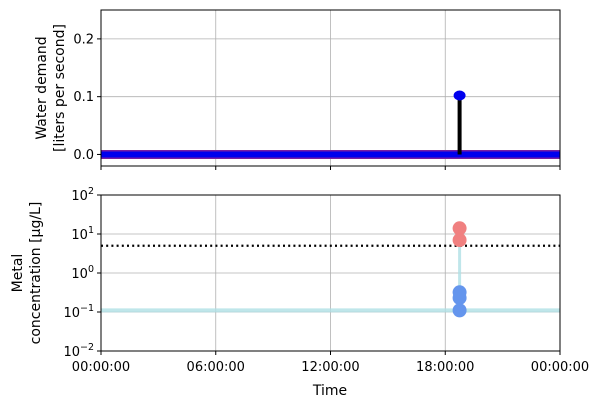 The width and height of the screenshot is (605, 409). What do you see at coordinates (82, 234) in the screenshot?
I see `bottom-y-tick-label: 10¹` at bounding box center [82, 234].